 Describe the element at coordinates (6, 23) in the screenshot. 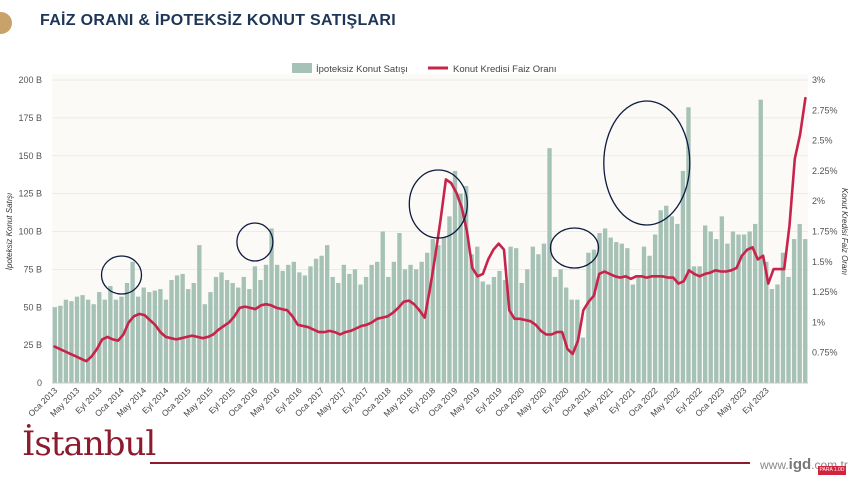

I see `corner-tab-decoration` at that location.